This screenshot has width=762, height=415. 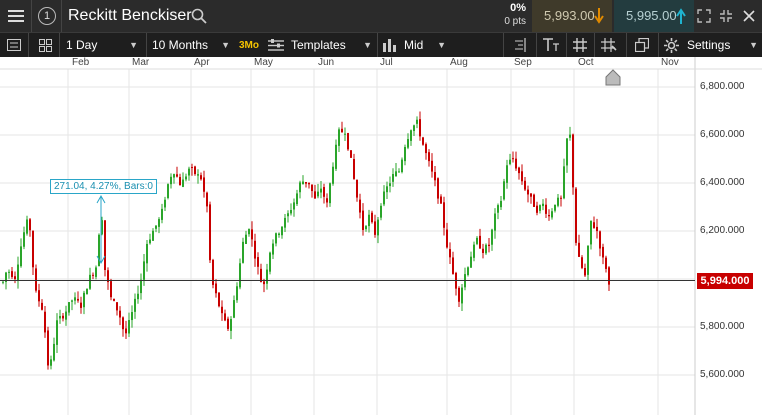 I want to click on measure-arrow-down, so click(x=101, y=260).